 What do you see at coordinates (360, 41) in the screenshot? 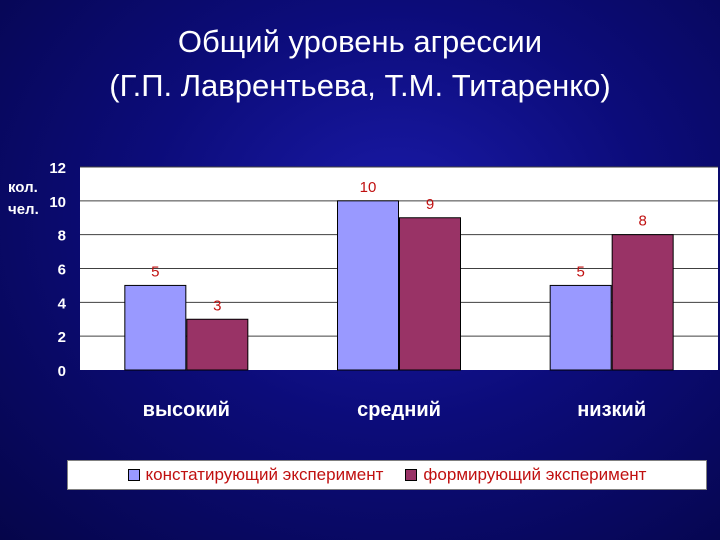
I see `title-line-1: Общий уровень агрессии` at bounding box center [360, 41].